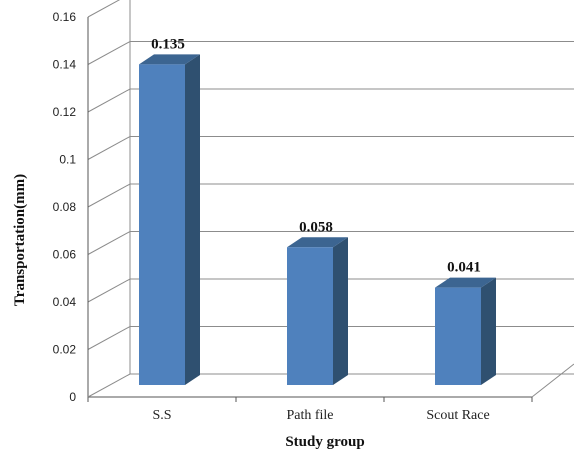 The image size is (574, 451). What do you see at coordinates (20, 240) in the screenshot?
I see `y-axis-title: Transportation(mm)` at bounding box center [20, 240].